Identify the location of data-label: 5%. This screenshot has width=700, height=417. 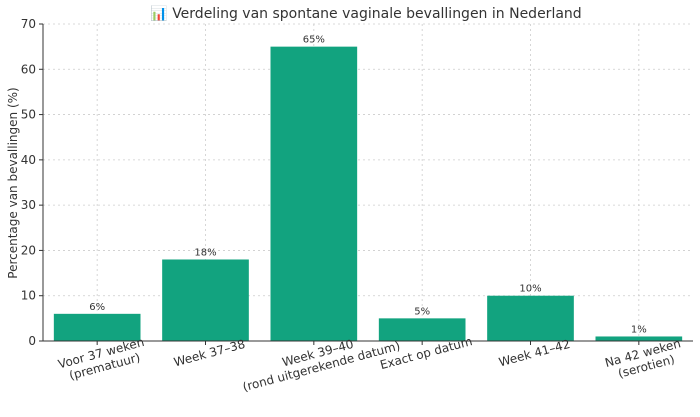
(422, 311).